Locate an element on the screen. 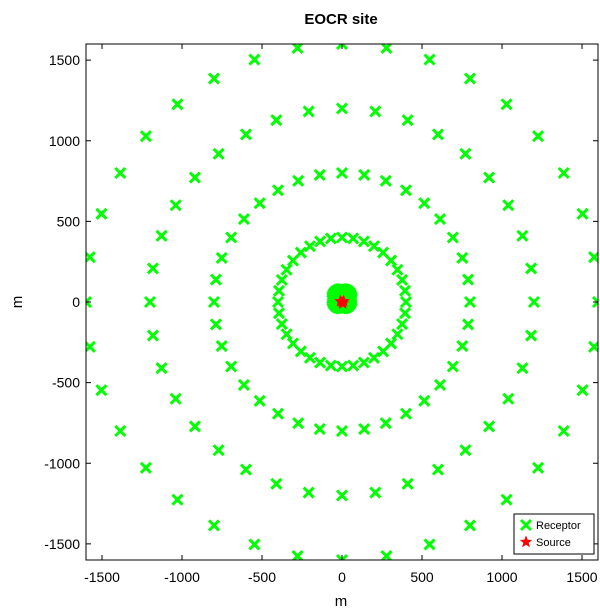  source-point is located at coordinates (343, 303).